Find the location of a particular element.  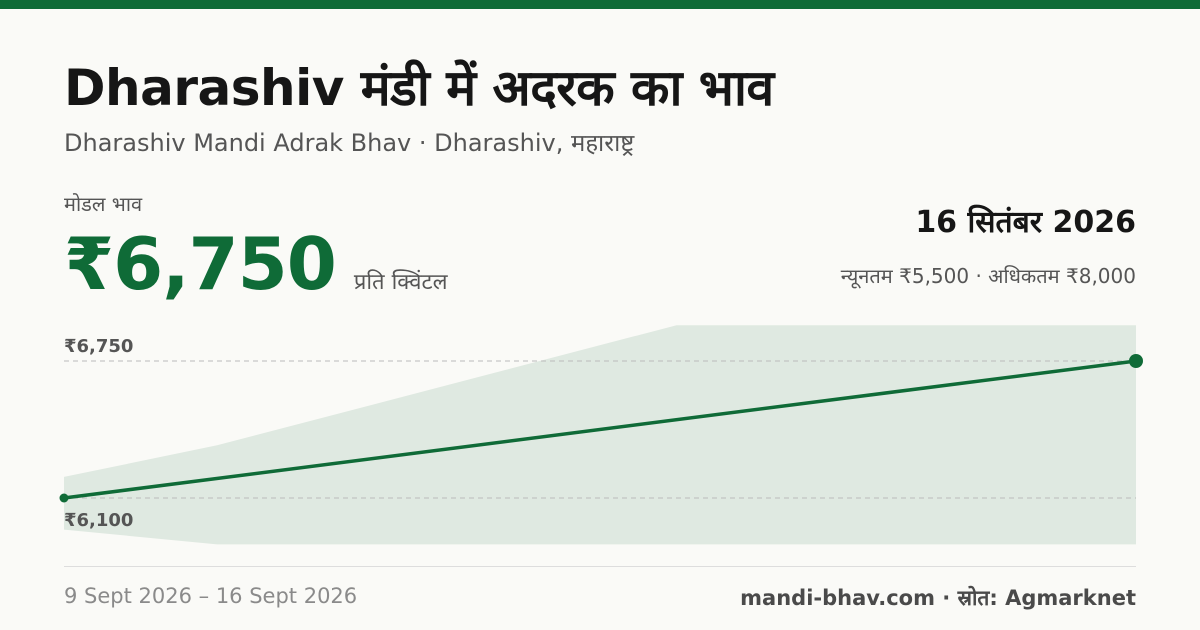

model-price-value: ₹6,750 is located at coordinates (200, 264).